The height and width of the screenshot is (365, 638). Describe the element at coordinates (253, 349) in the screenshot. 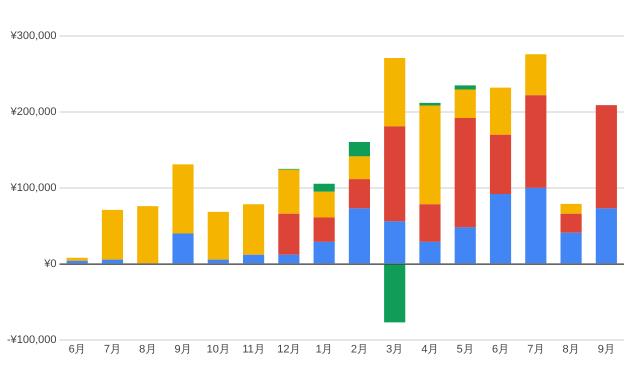

I see `x-tick-label: 11月` at that location.